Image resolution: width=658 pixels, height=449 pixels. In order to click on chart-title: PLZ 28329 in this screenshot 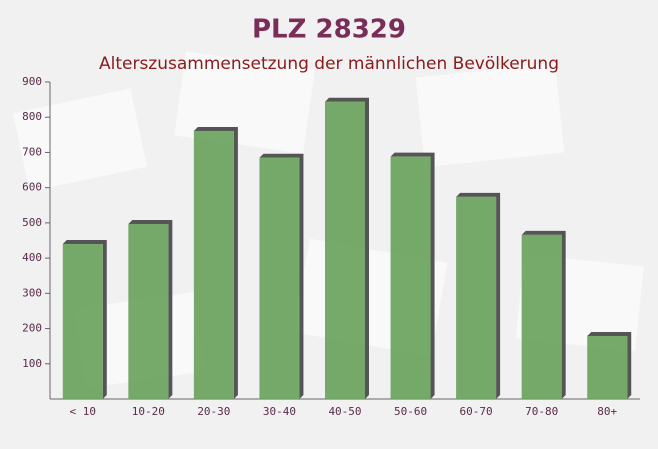, I will do `click(329, 30)`.